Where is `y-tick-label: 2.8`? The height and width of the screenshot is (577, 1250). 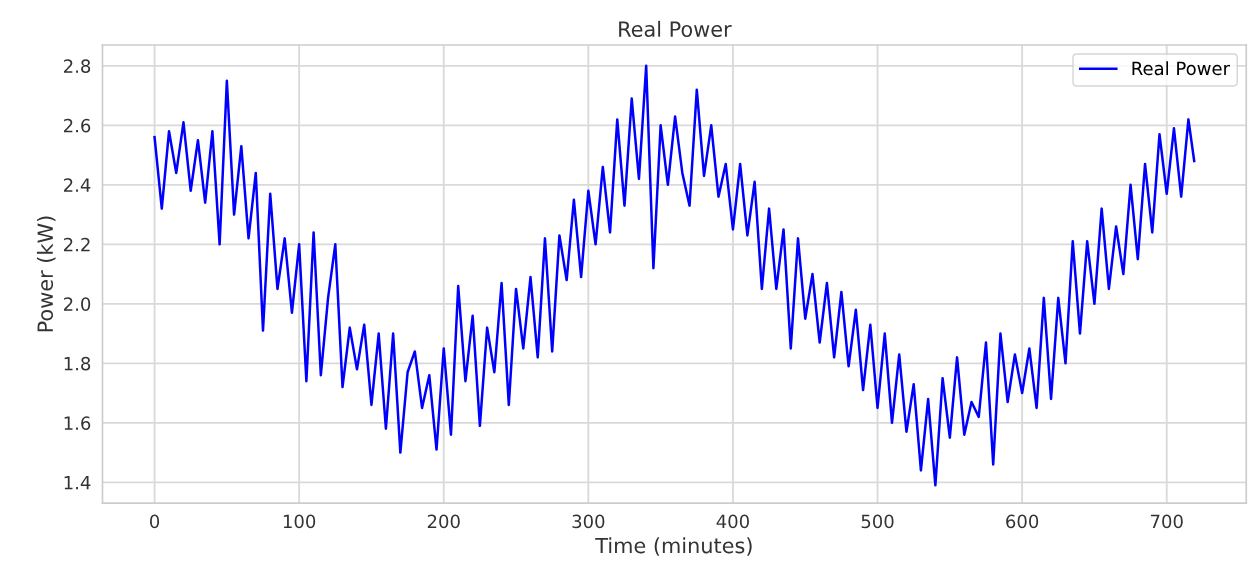 y-tick-label: 2.8 is located at coordinates (77, 66).